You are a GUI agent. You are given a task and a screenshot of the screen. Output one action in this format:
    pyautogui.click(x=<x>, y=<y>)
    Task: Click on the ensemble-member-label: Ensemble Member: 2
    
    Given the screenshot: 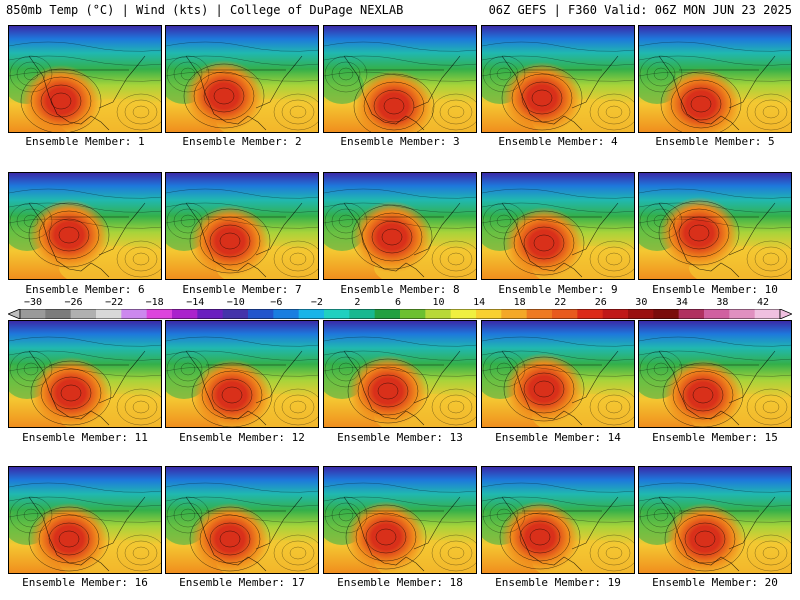 What is the action you would take?
    pyautogui.click(x=242, y=141)
    